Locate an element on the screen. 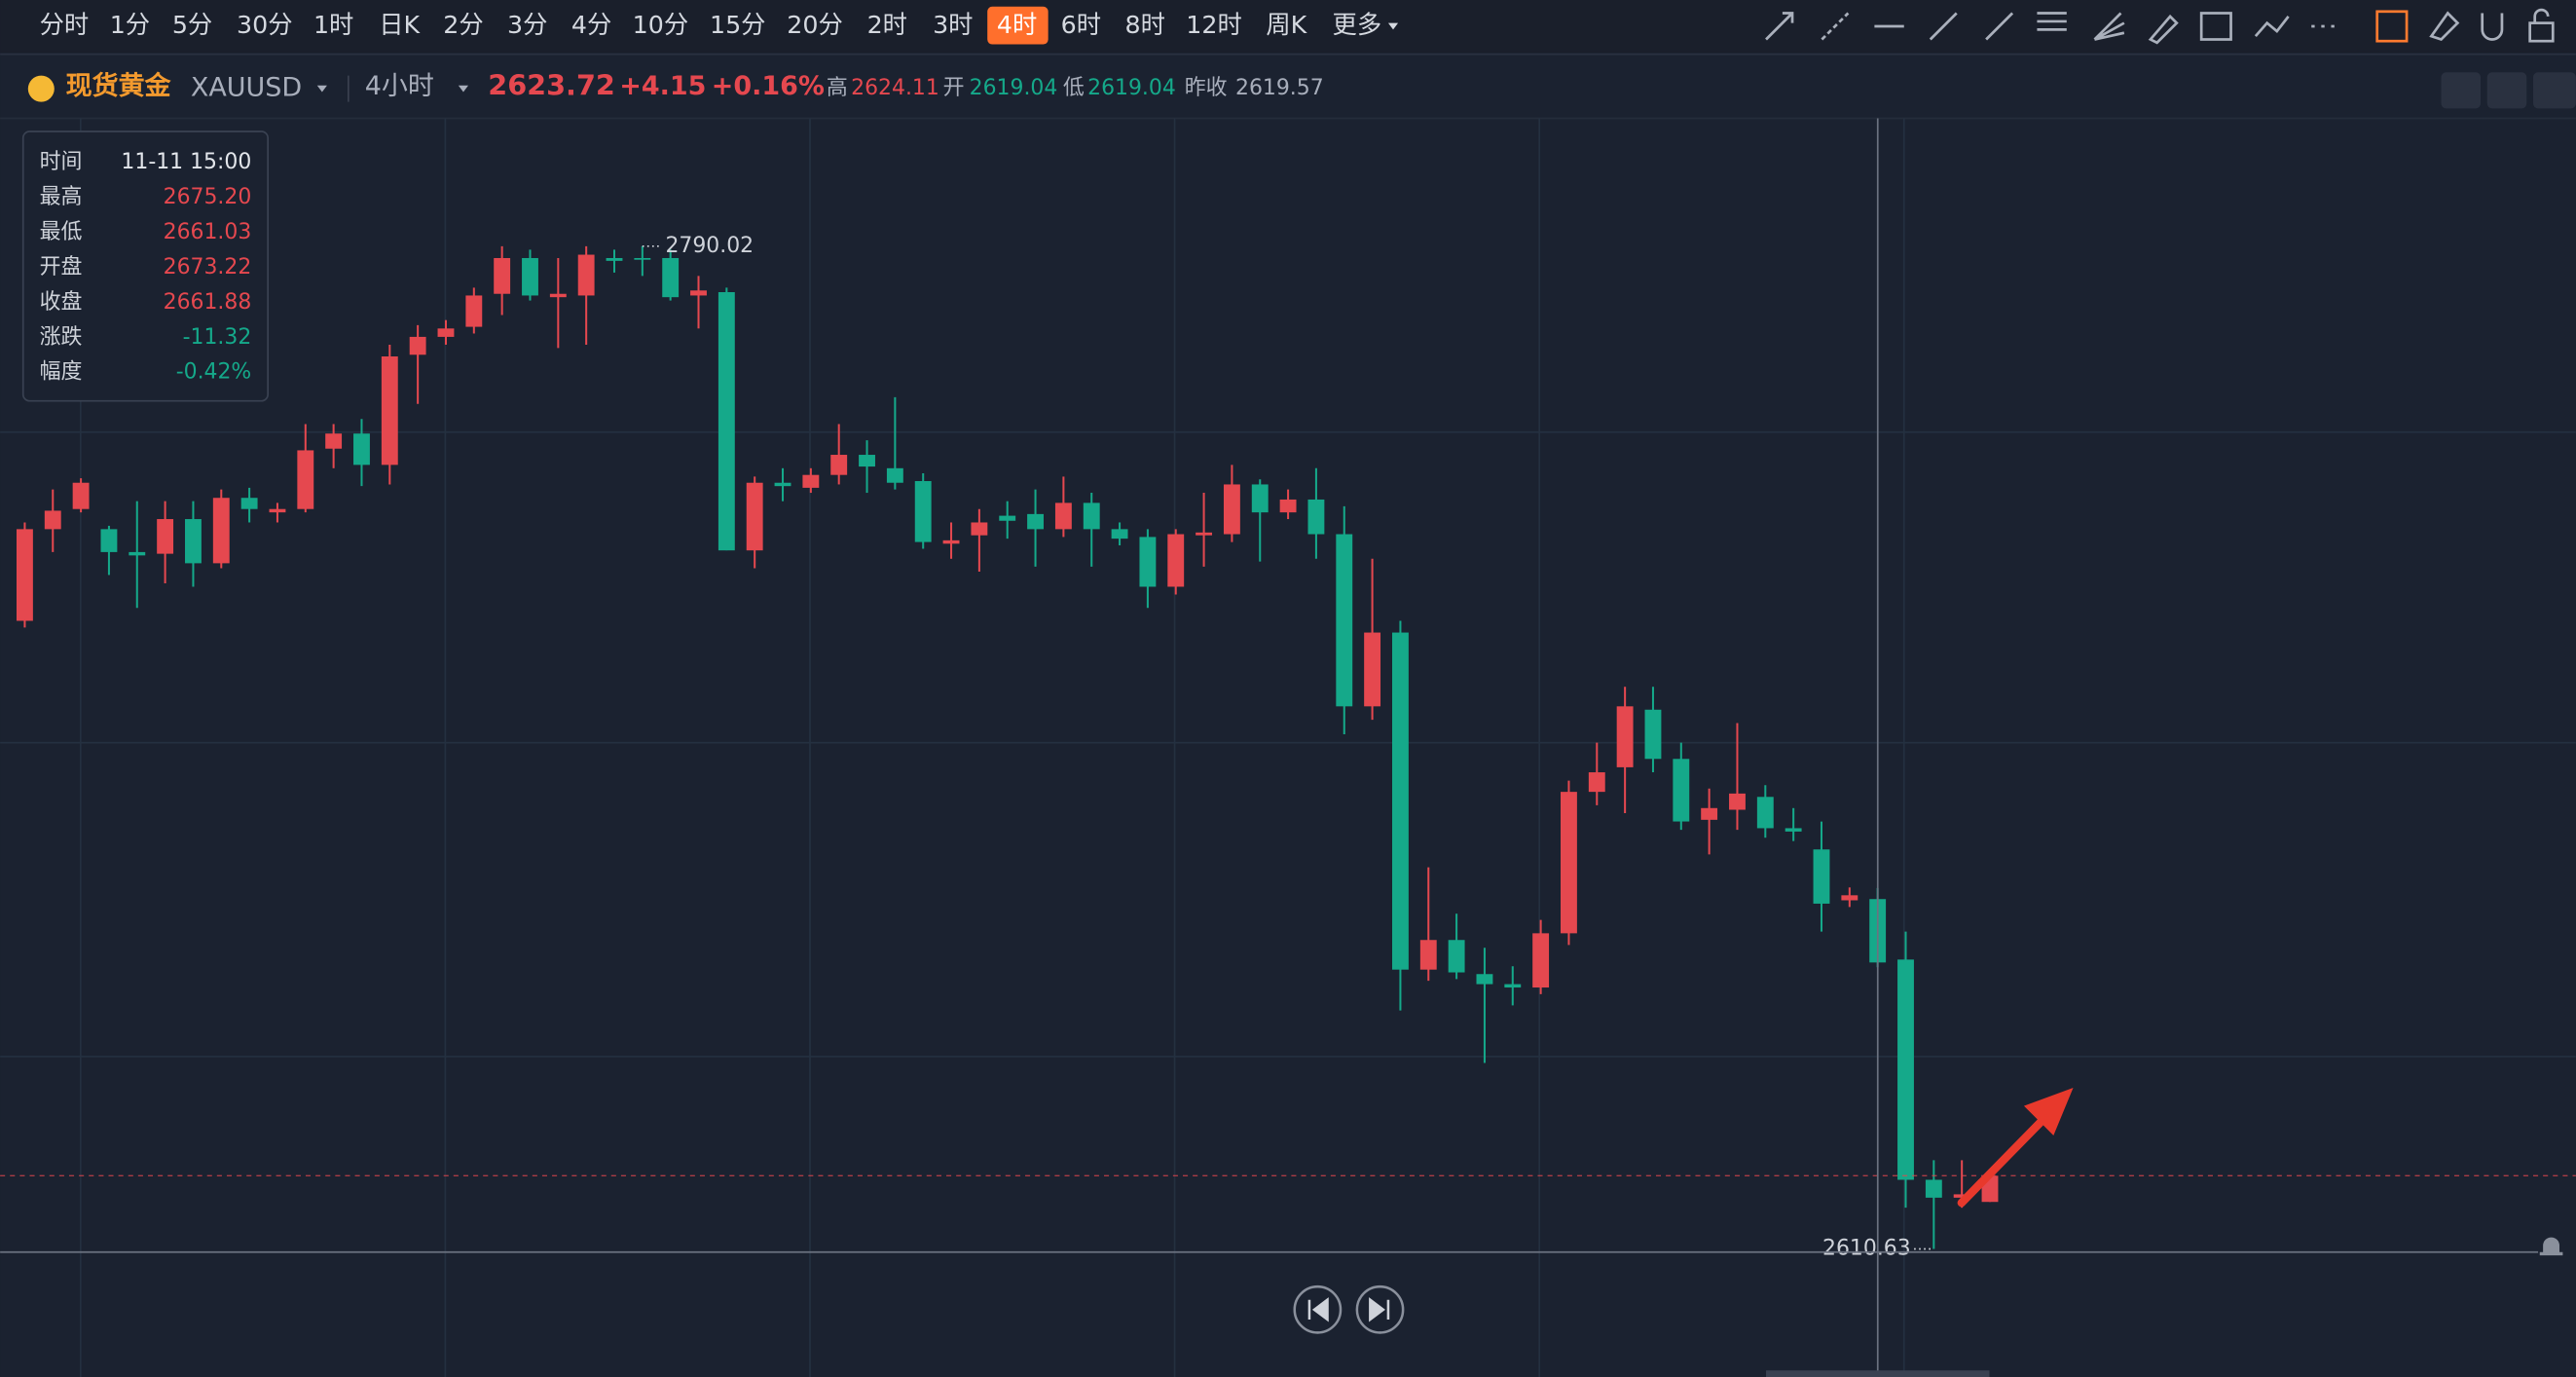 The height and width of the screenshot is (1377, 2576). gold-icon is located at coordinates (41, 88).